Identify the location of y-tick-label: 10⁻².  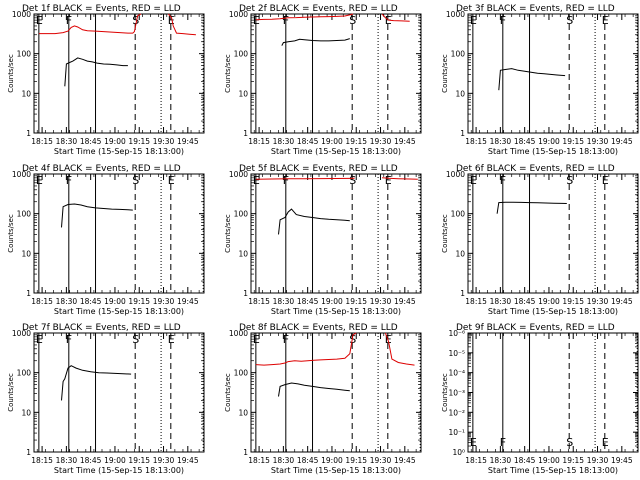
(456, 412).